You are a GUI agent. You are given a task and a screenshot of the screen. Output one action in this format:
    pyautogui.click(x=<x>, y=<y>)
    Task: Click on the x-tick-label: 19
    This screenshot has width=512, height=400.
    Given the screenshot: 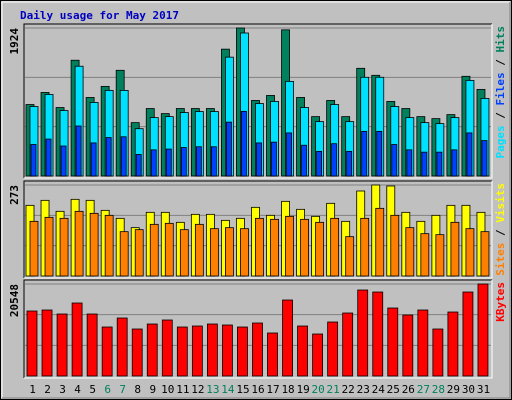 What is the action you would take?
    pyautogui.click(x=302, y=389)
    